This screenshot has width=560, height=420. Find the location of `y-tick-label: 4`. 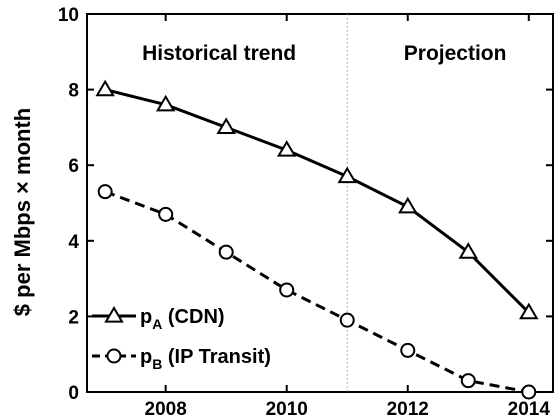

y-tick-label: 4 is located at coordinates (73, 242).